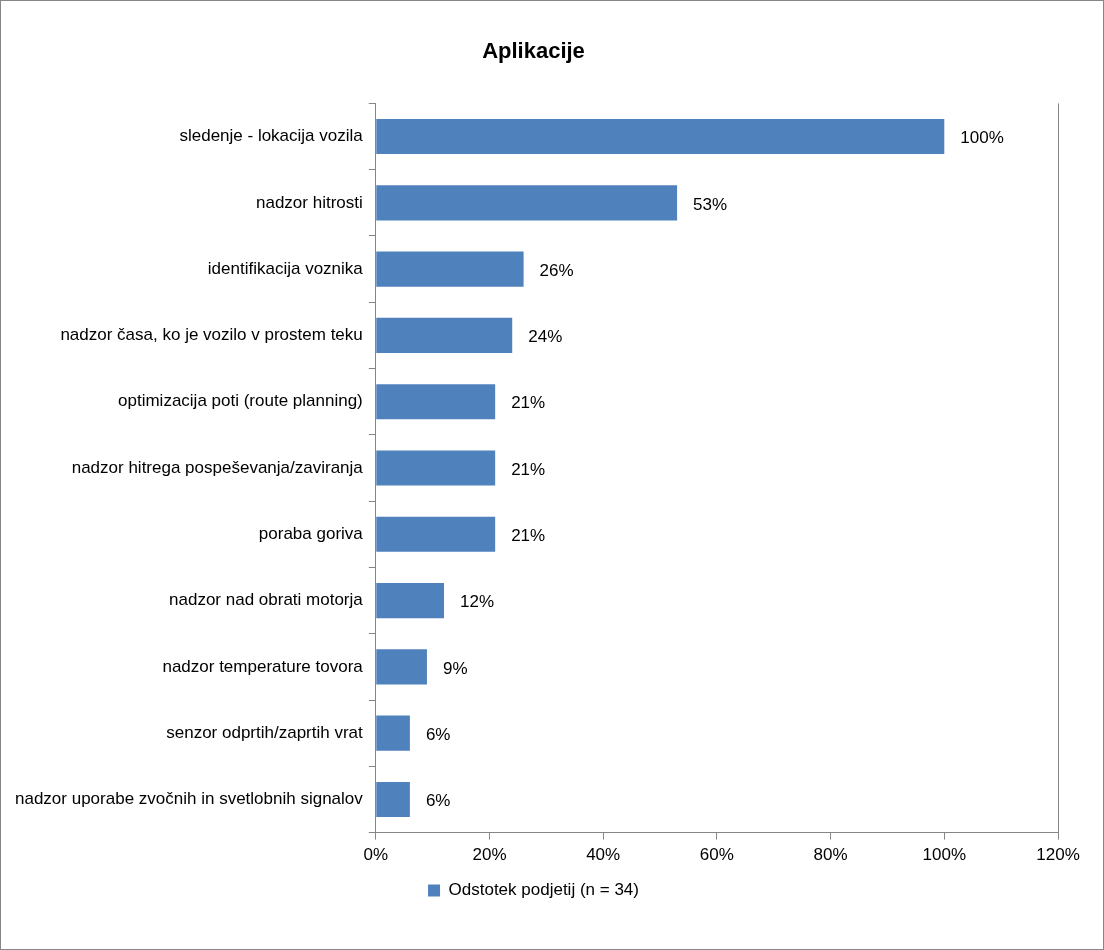 The height and width of the screenshot is (950, 1104). I want to click on data-label: 100%, so click(982, 138).